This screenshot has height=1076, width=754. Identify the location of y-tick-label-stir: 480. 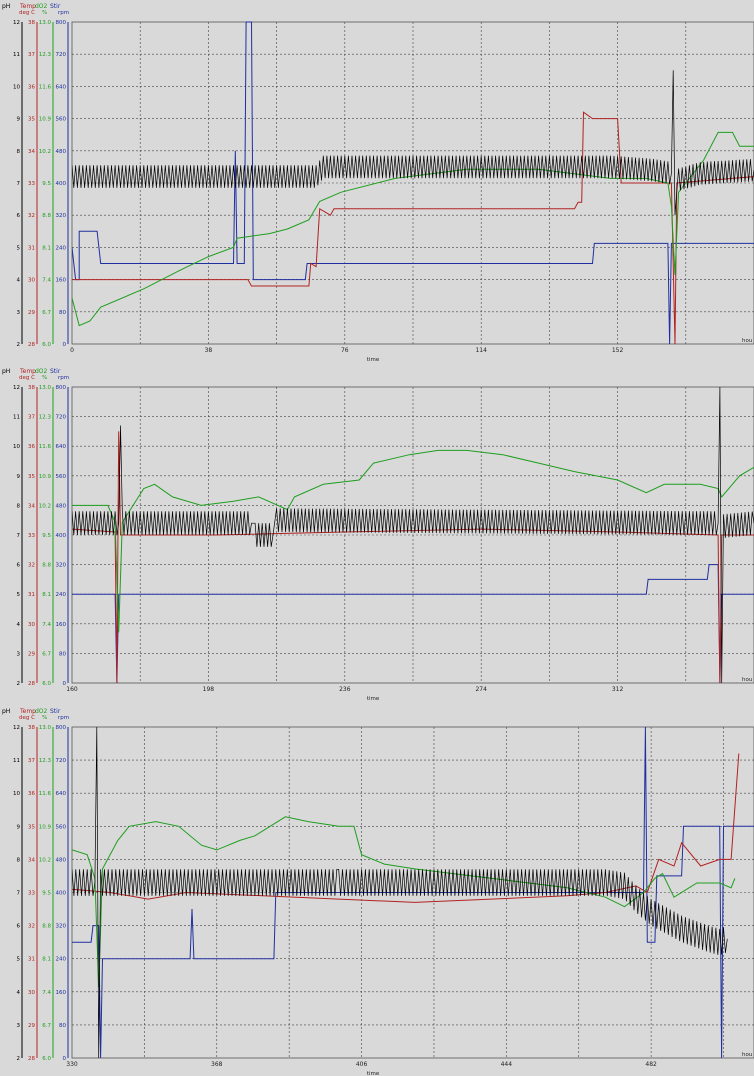
(61, 152).